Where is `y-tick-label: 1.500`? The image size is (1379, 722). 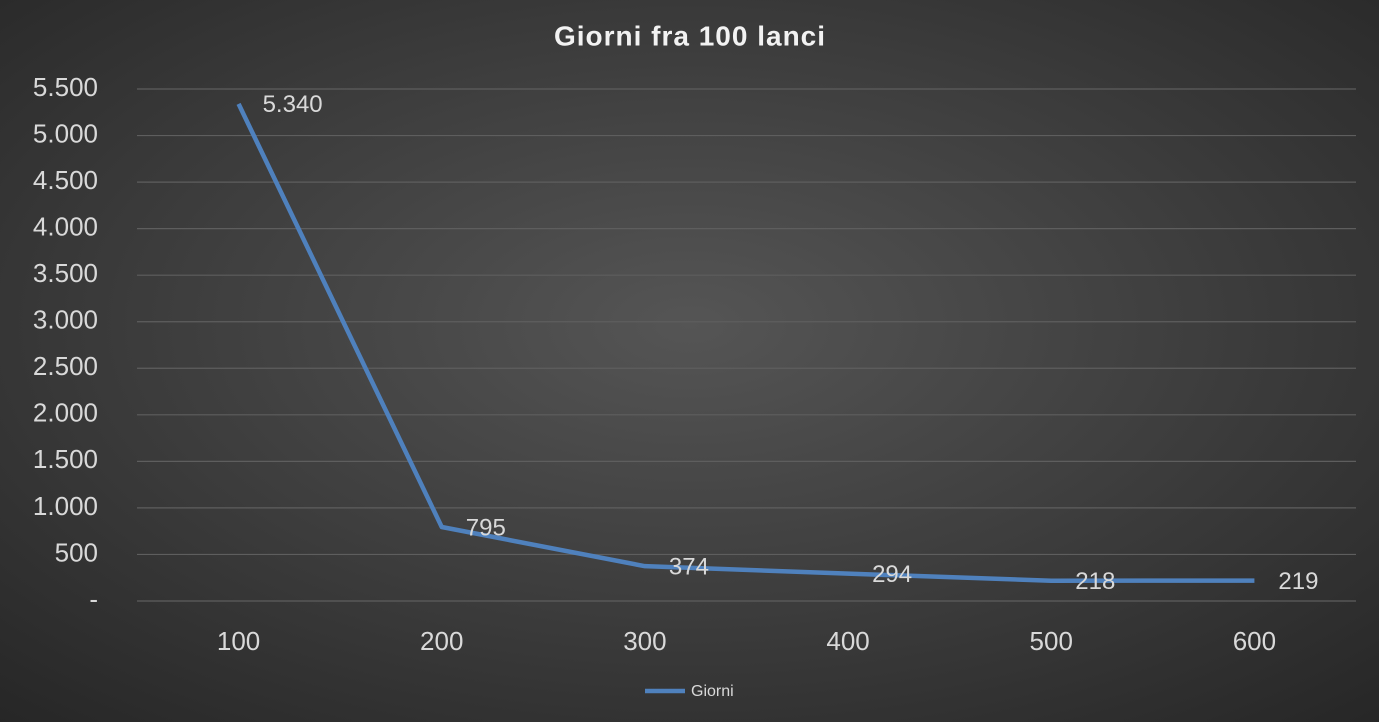
y-tick-label: 1.500 is located at coordinates (65, 459).